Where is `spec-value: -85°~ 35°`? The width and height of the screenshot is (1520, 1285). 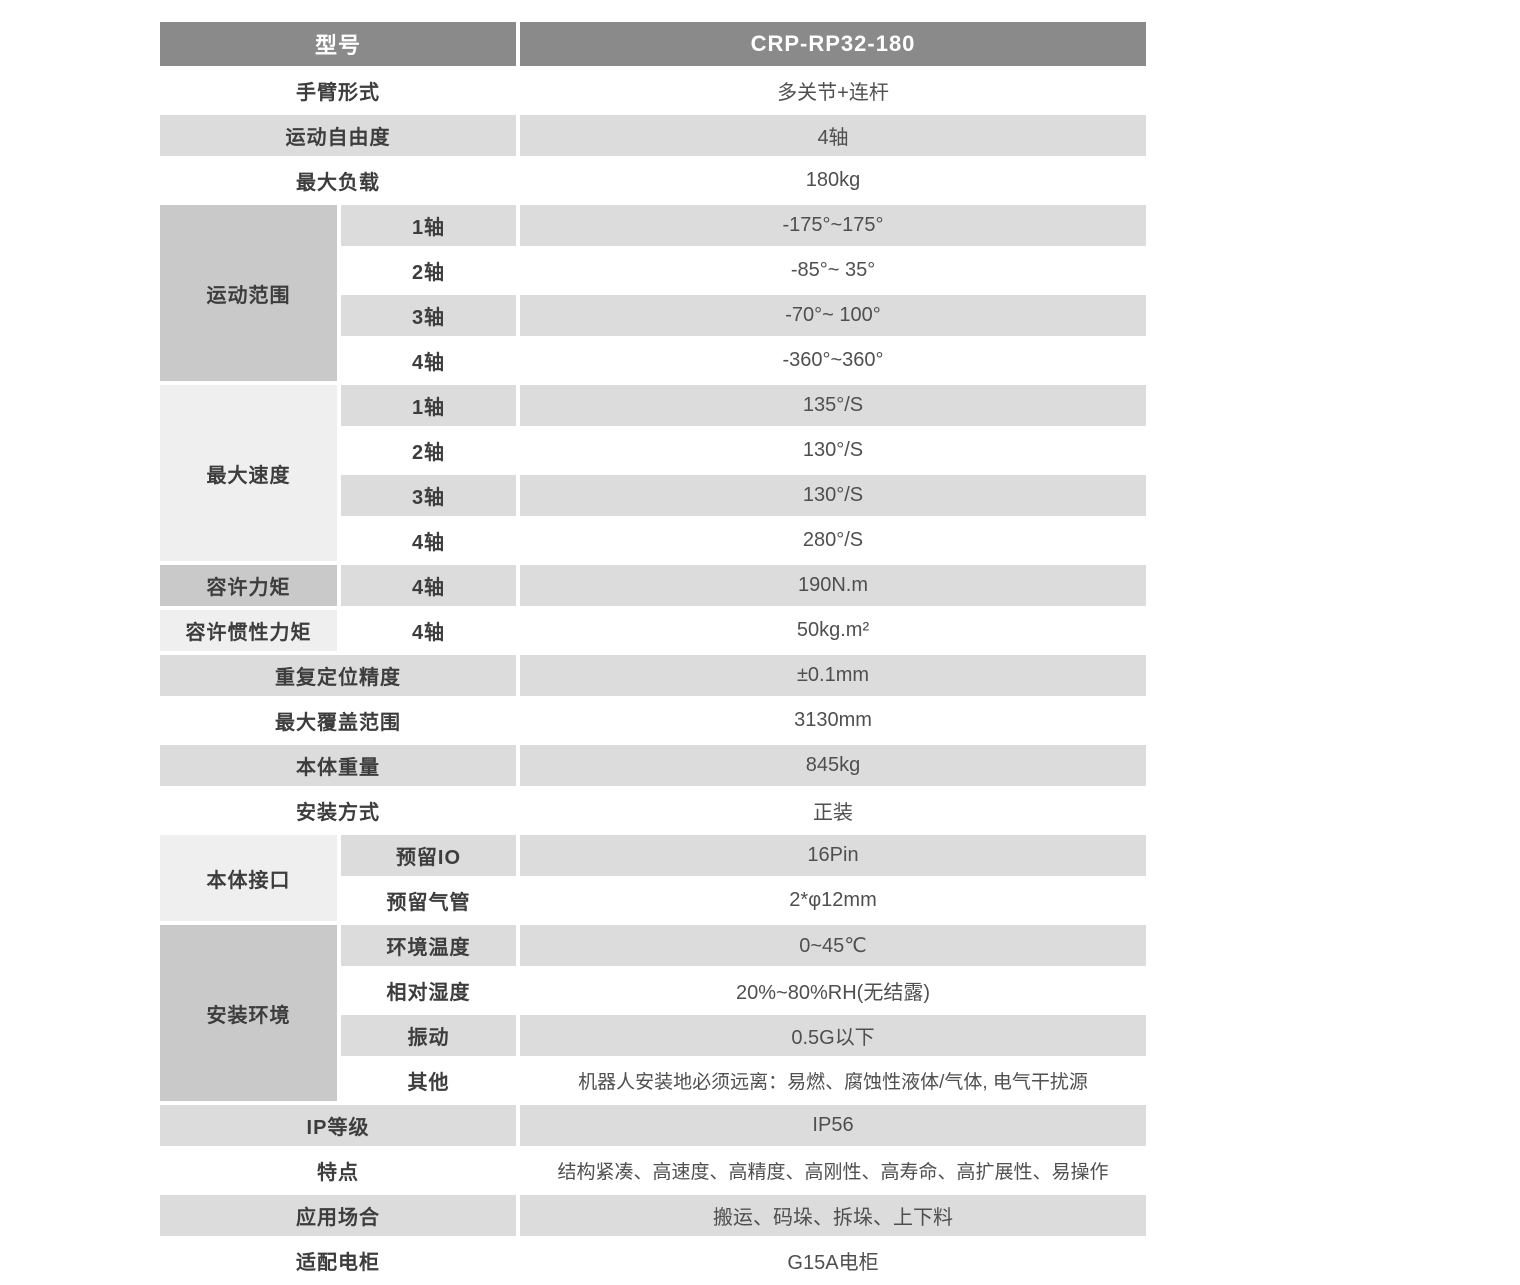 spec-value: -85°~ 35° is located at coordinates (833, 270).